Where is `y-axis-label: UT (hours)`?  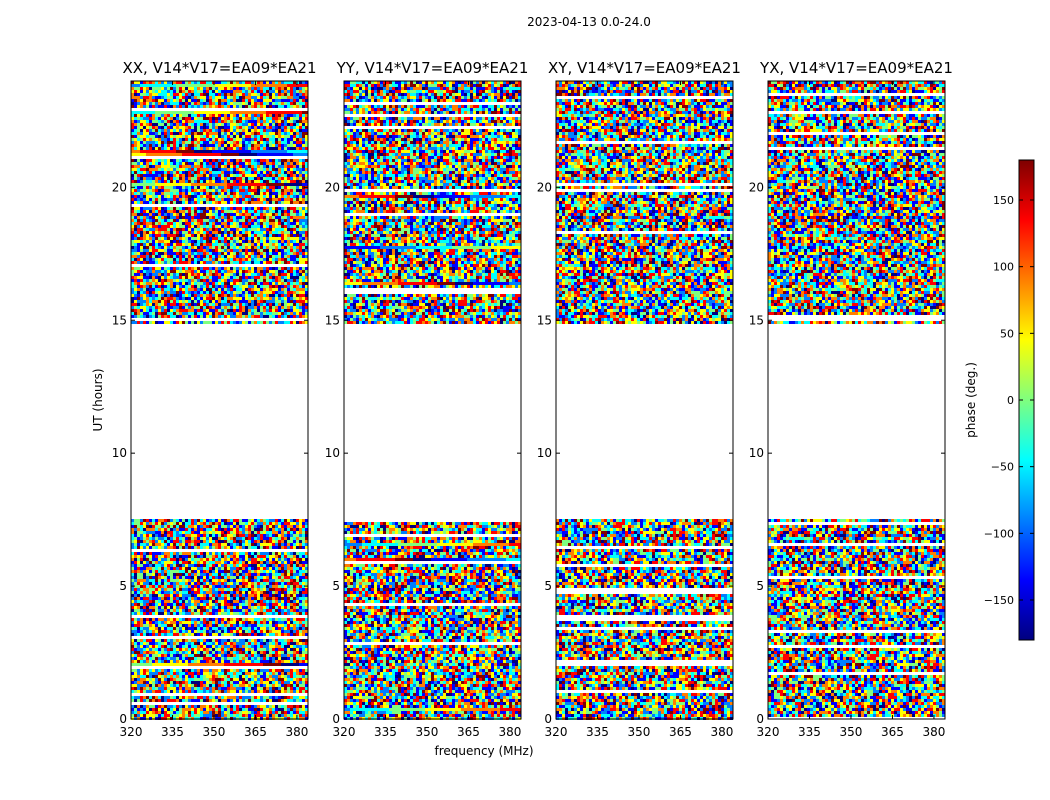 y-axis-label: UT (hours) is located at coordinates (98, 399).